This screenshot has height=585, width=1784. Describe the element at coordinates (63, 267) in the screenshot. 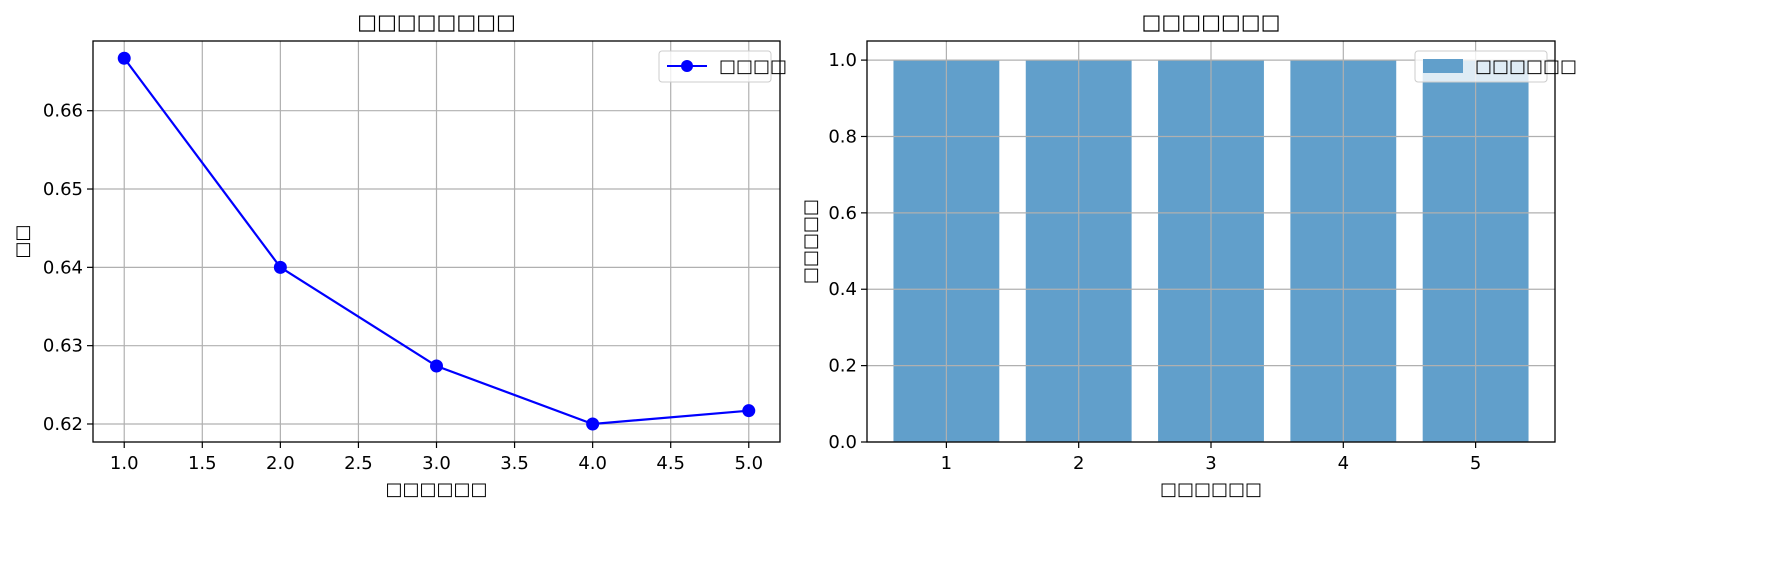

I see `y-tick-label: 0.64` at that location.